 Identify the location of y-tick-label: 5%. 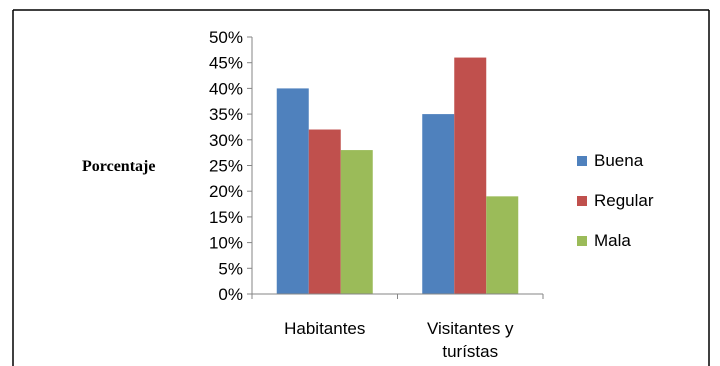
(230, 268).